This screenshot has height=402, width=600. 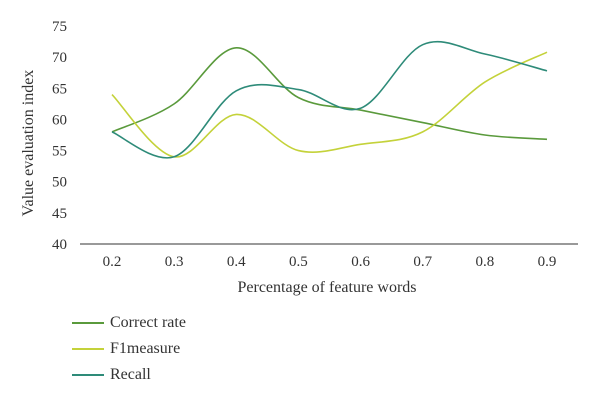 What do you see at coordinates (112, 262) in the screenshot?
I see `x-tick-label: 0.2` at bounding box center [112, 262].